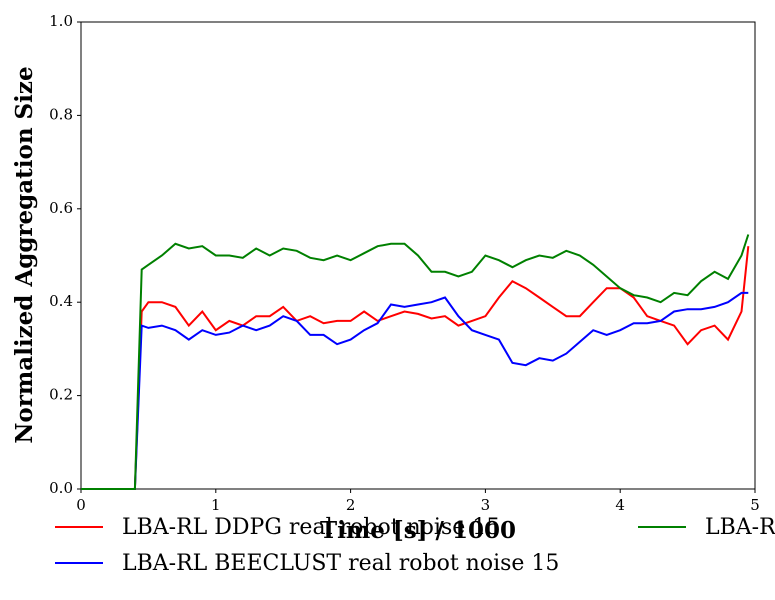 The height and width of the screenshot is (600, 775). Describe the element at coordinates (740, 527) in the screenshot. I see `legend-label: LBA-R` at that location.